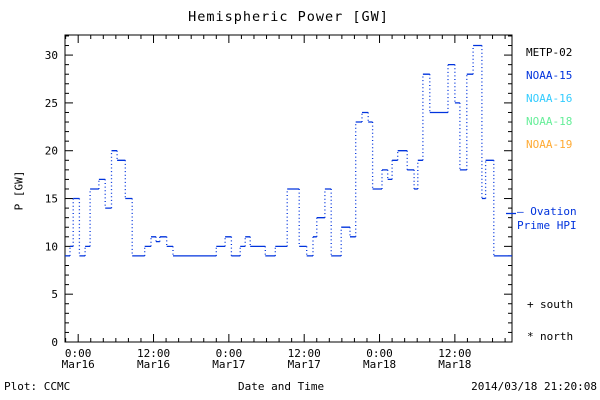 The height and width of the screenshot is (400, 600). I want to click on legend-ovation-prime: — Ovation Prime HPI, so click(547, 219).